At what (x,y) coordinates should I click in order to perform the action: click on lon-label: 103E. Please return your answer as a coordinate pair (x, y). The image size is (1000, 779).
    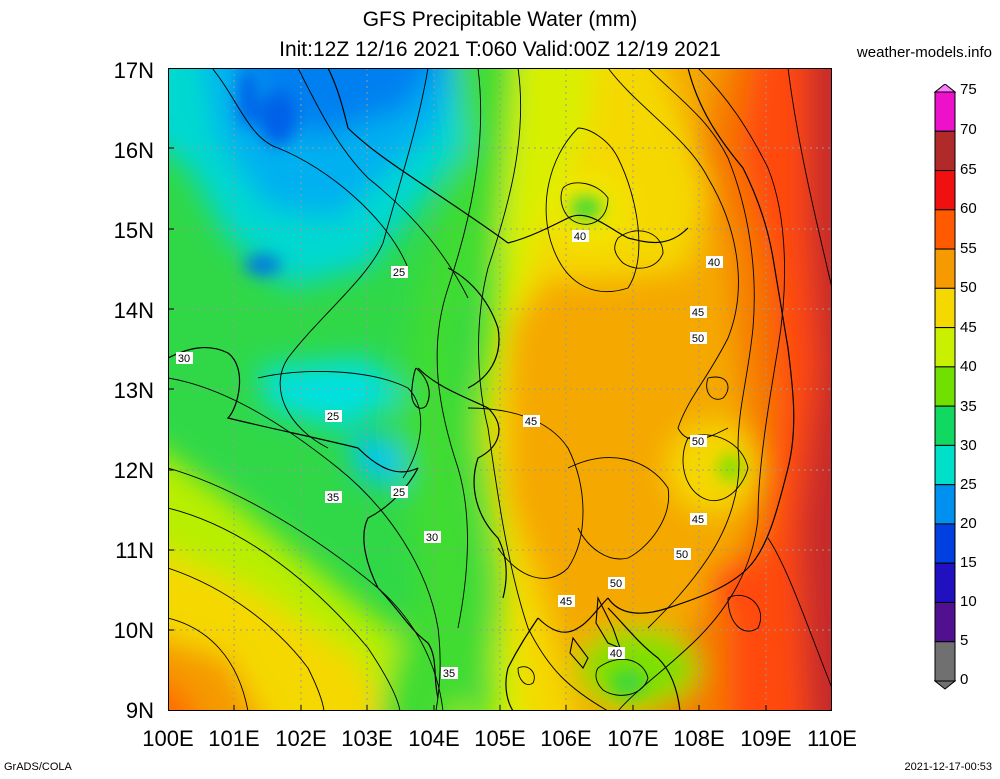
    Looking at the image, I should click on (367, 738).